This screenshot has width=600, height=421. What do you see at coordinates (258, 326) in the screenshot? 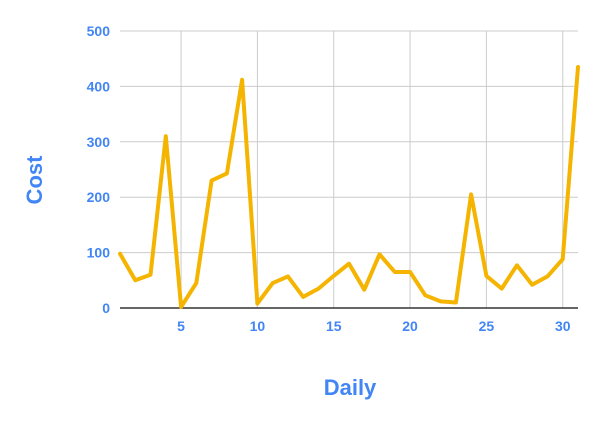
I see `x-tick-label: 10` at bounding box center [258, 326].